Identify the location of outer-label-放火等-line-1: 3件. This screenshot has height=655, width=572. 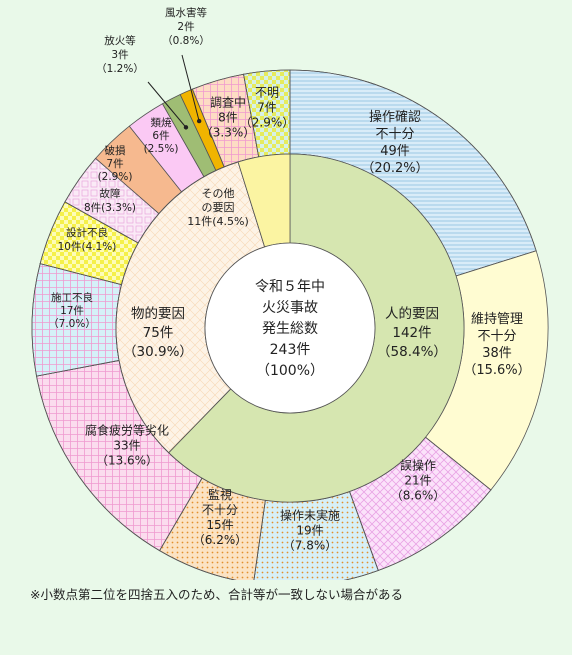
(119, 55).